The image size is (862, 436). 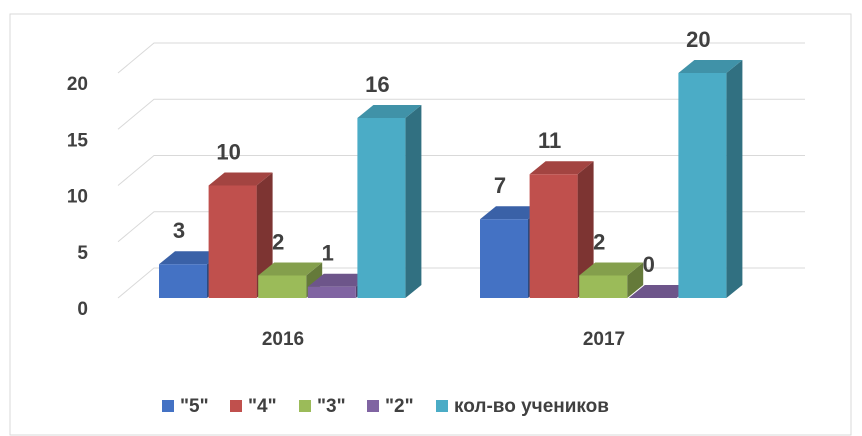 What do you see at coordinates (228, 151) in the screenshot?
I see `value-label: 10` at bounding box center [228, 151].